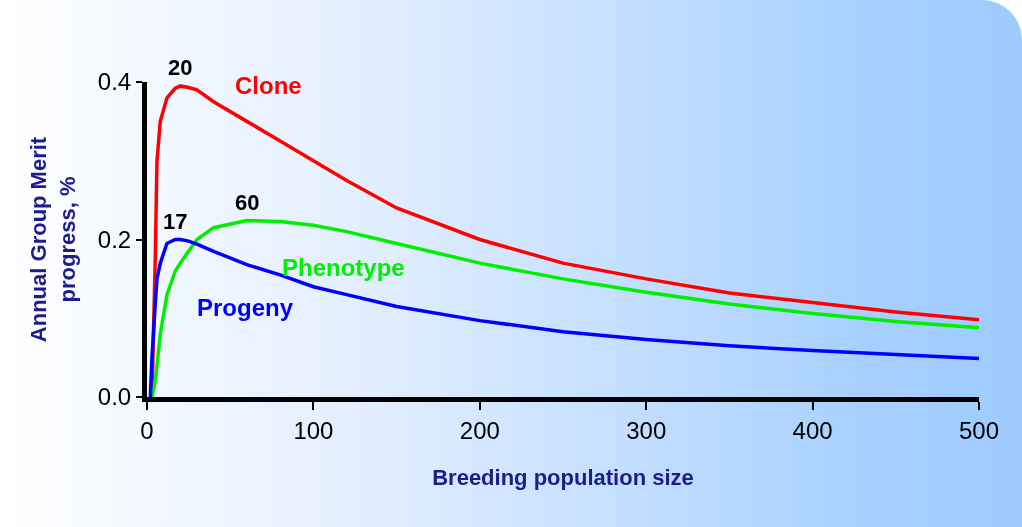  What do you see at coordinates (180, 67) in the screenshot?
I see `annotation: 20` at bounding box center [180, 67].